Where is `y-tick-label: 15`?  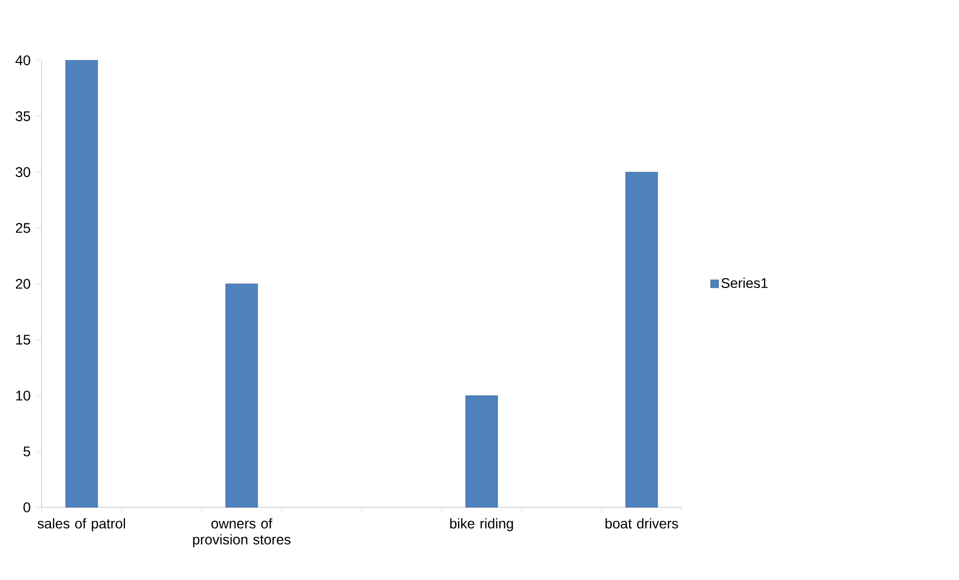 y-tick-label: 15 is located at coordinates (23, 339).